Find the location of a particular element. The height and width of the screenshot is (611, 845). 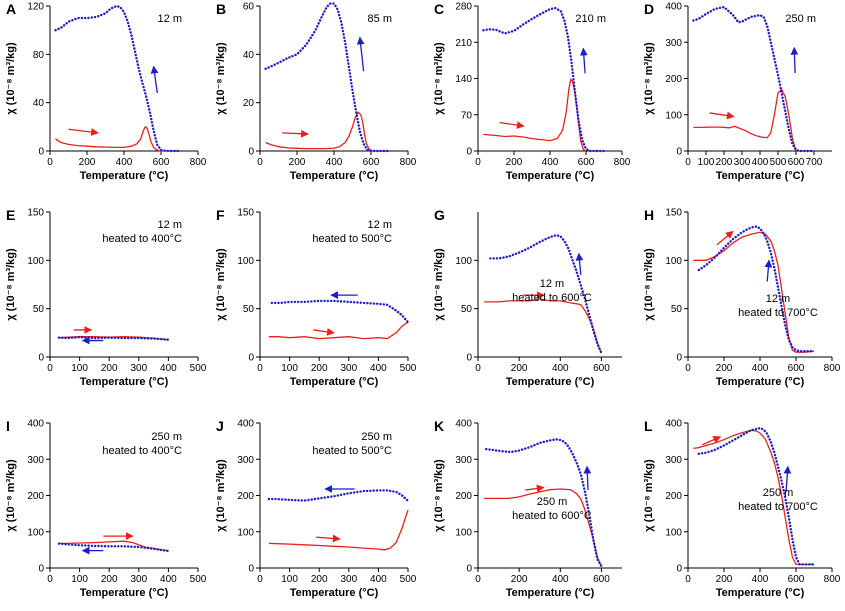

y-tick-label: 120 is located at coordinates (35, 7).